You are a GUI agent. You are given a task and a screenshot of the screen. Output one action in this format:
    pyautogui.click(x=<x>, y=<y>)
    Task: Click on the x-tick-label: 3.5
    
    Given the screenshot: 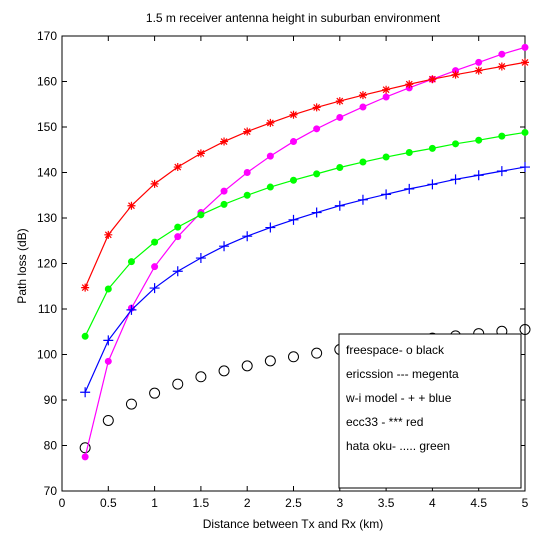 What is the action you would take?
    pyautogui.click(x=386, y=503)
    